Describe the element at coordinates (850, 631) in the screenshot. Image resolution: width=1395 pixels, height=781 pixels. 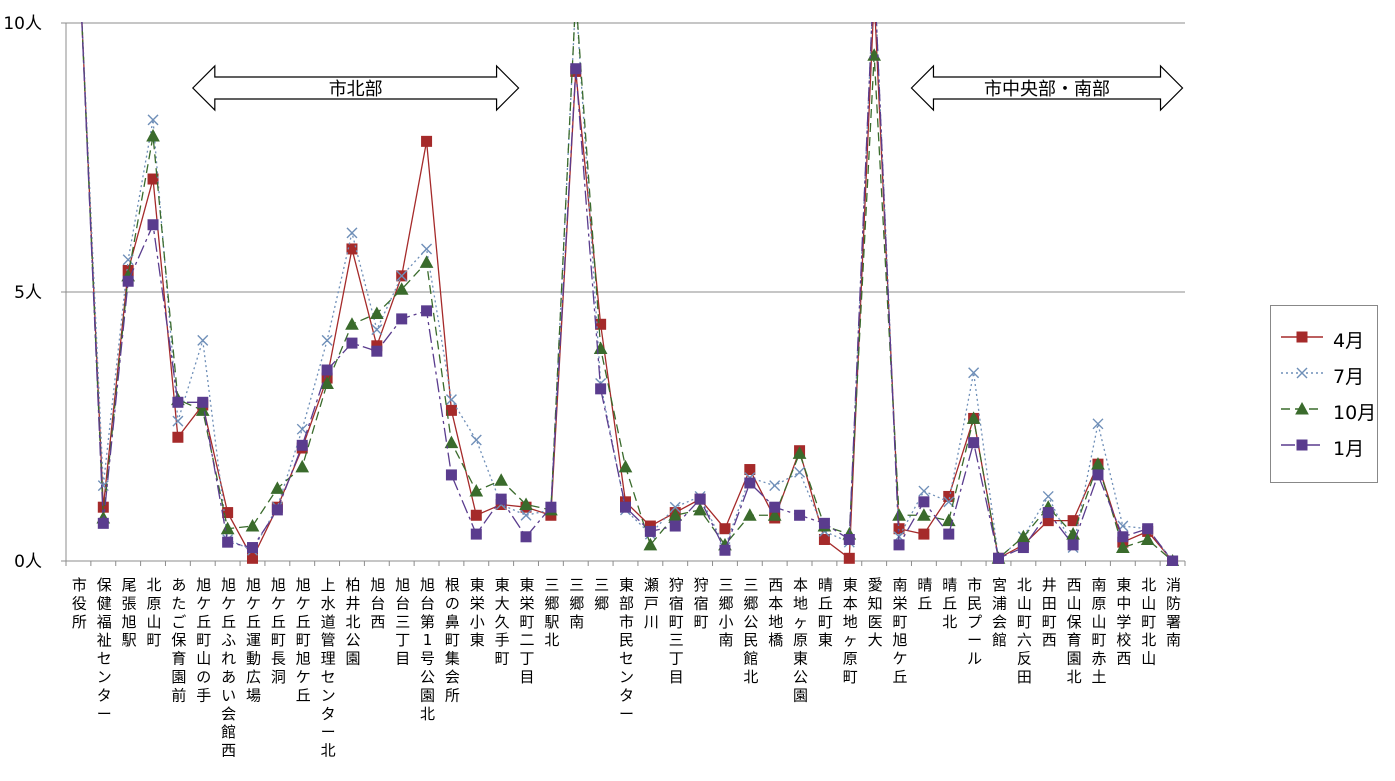
I see `x-tick-label: 東本地ヶ原町` at that location.